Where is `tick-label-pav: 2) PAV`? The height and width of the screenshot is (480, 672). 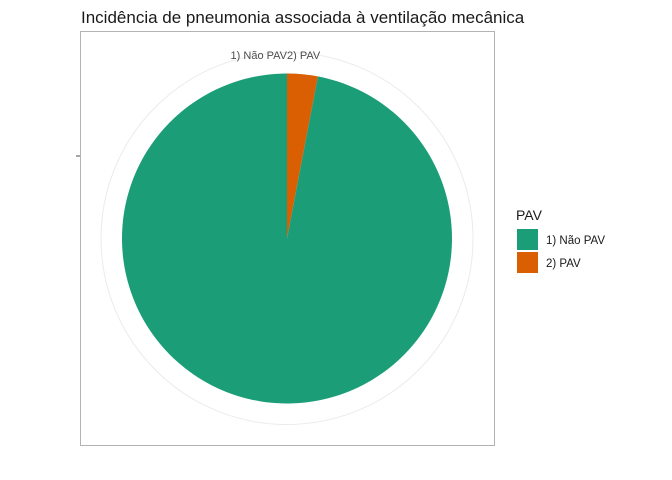
tick-label-pav: 2) PAV is located at coordinates (304, 56).